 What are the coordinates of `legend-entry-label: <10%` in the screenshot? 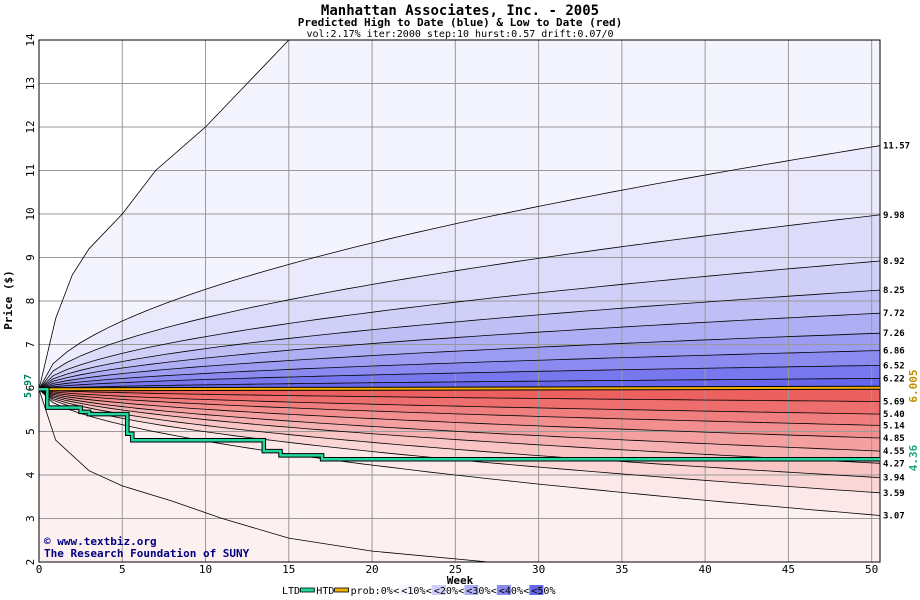 It's located at (413, 591).